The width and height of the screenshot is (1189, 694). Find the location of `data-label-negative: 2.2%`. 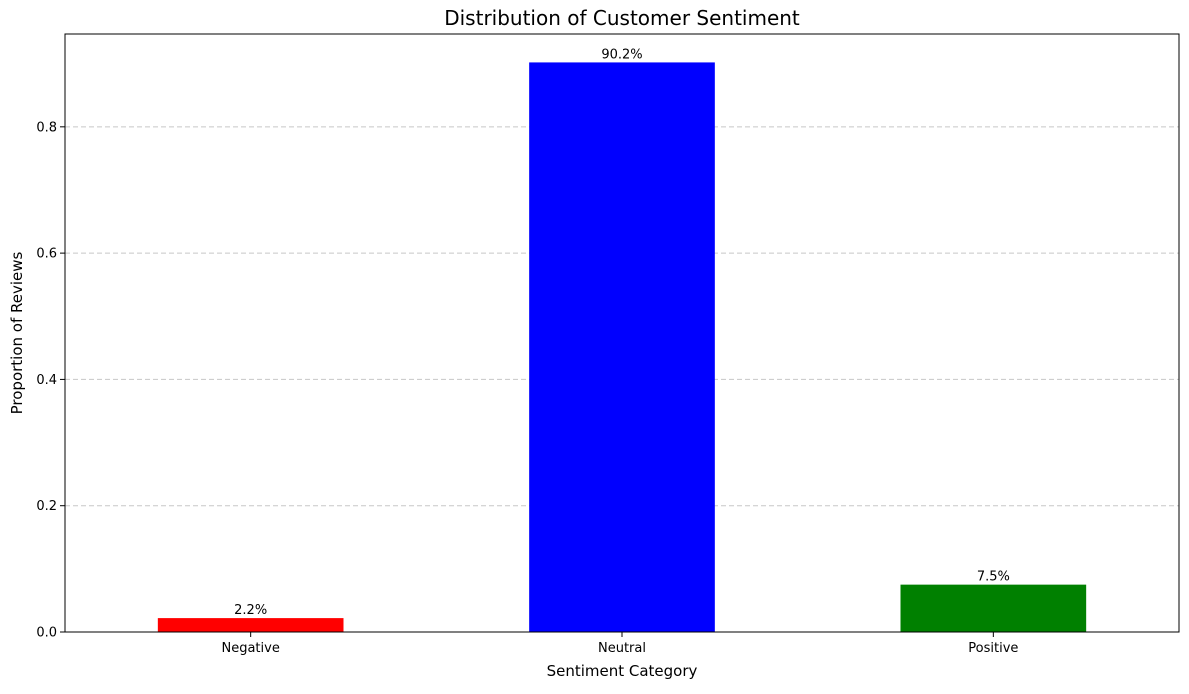

data-label-negative: 2.2% is located at coordinates (250, 610).